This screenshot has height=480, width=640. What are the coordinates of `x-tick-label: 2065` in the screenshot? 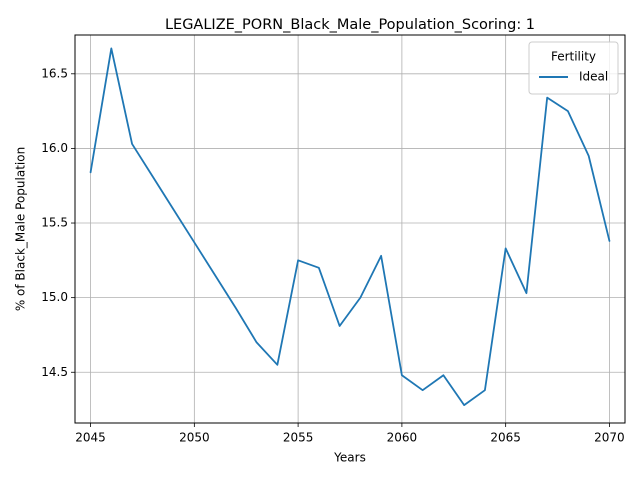 It's located at (505, 438).